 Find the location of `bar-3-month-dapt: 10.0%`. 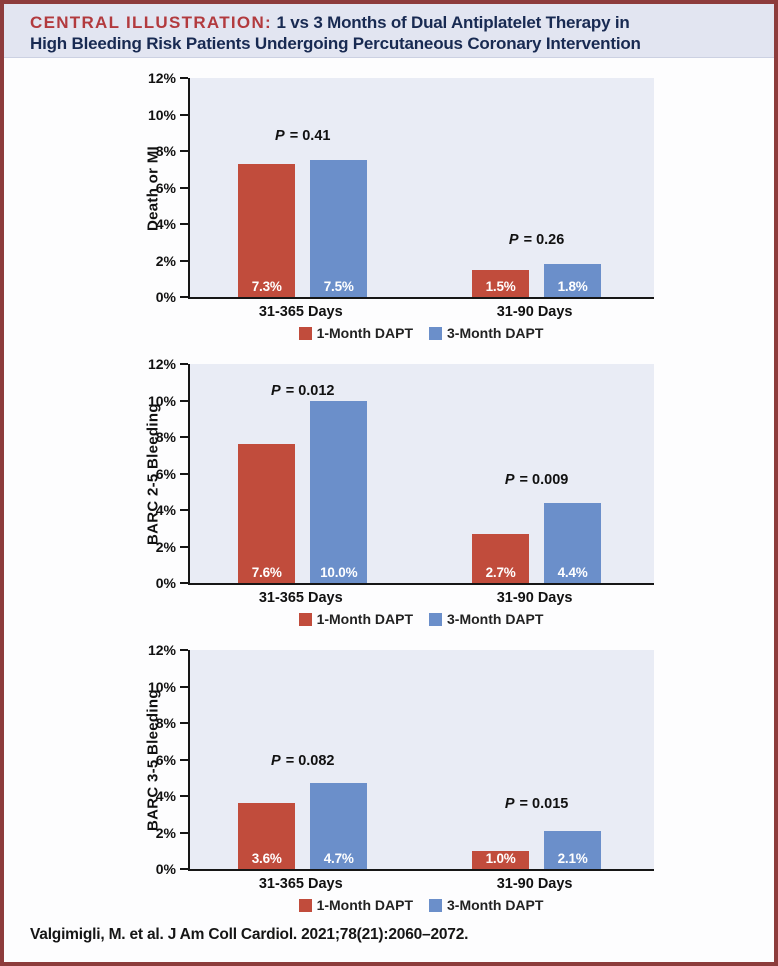

bar-3-month-dapt: 10.0% is located at coordinates (339, 491).